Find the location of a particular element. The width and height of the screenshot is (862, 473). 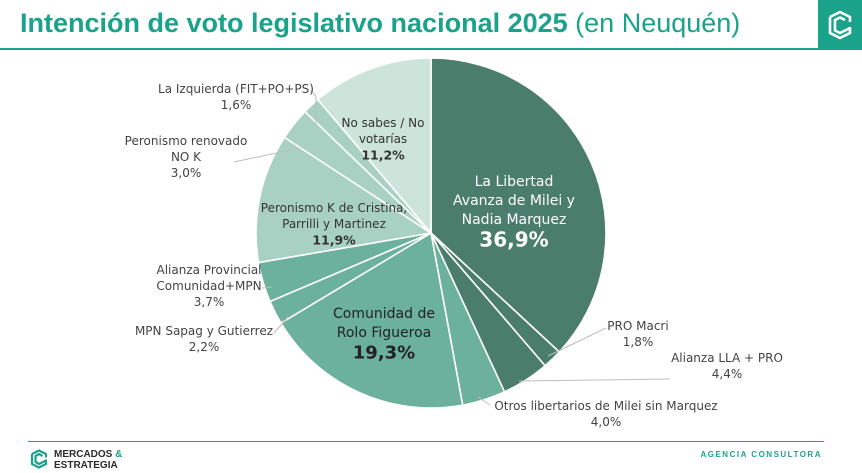

slice-label-line: Comunidad+MPN is located at coordinates (208, 286).